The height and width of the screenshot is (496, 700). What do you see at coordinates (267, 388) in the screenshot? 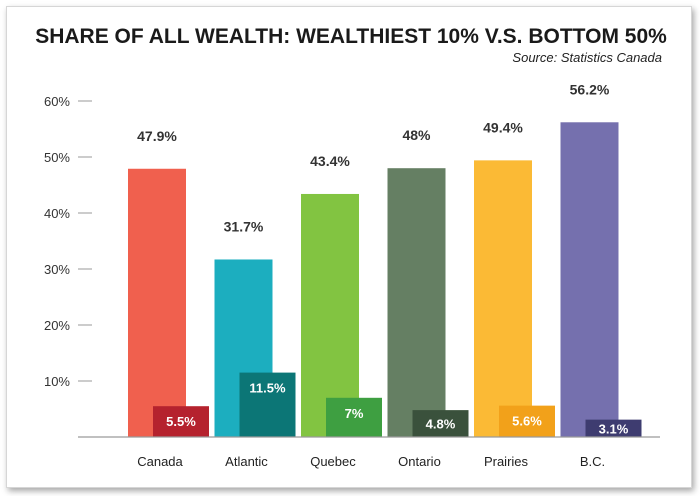
I see `data-label-bottom50: 11.5%` at bounding box center [267, 388].